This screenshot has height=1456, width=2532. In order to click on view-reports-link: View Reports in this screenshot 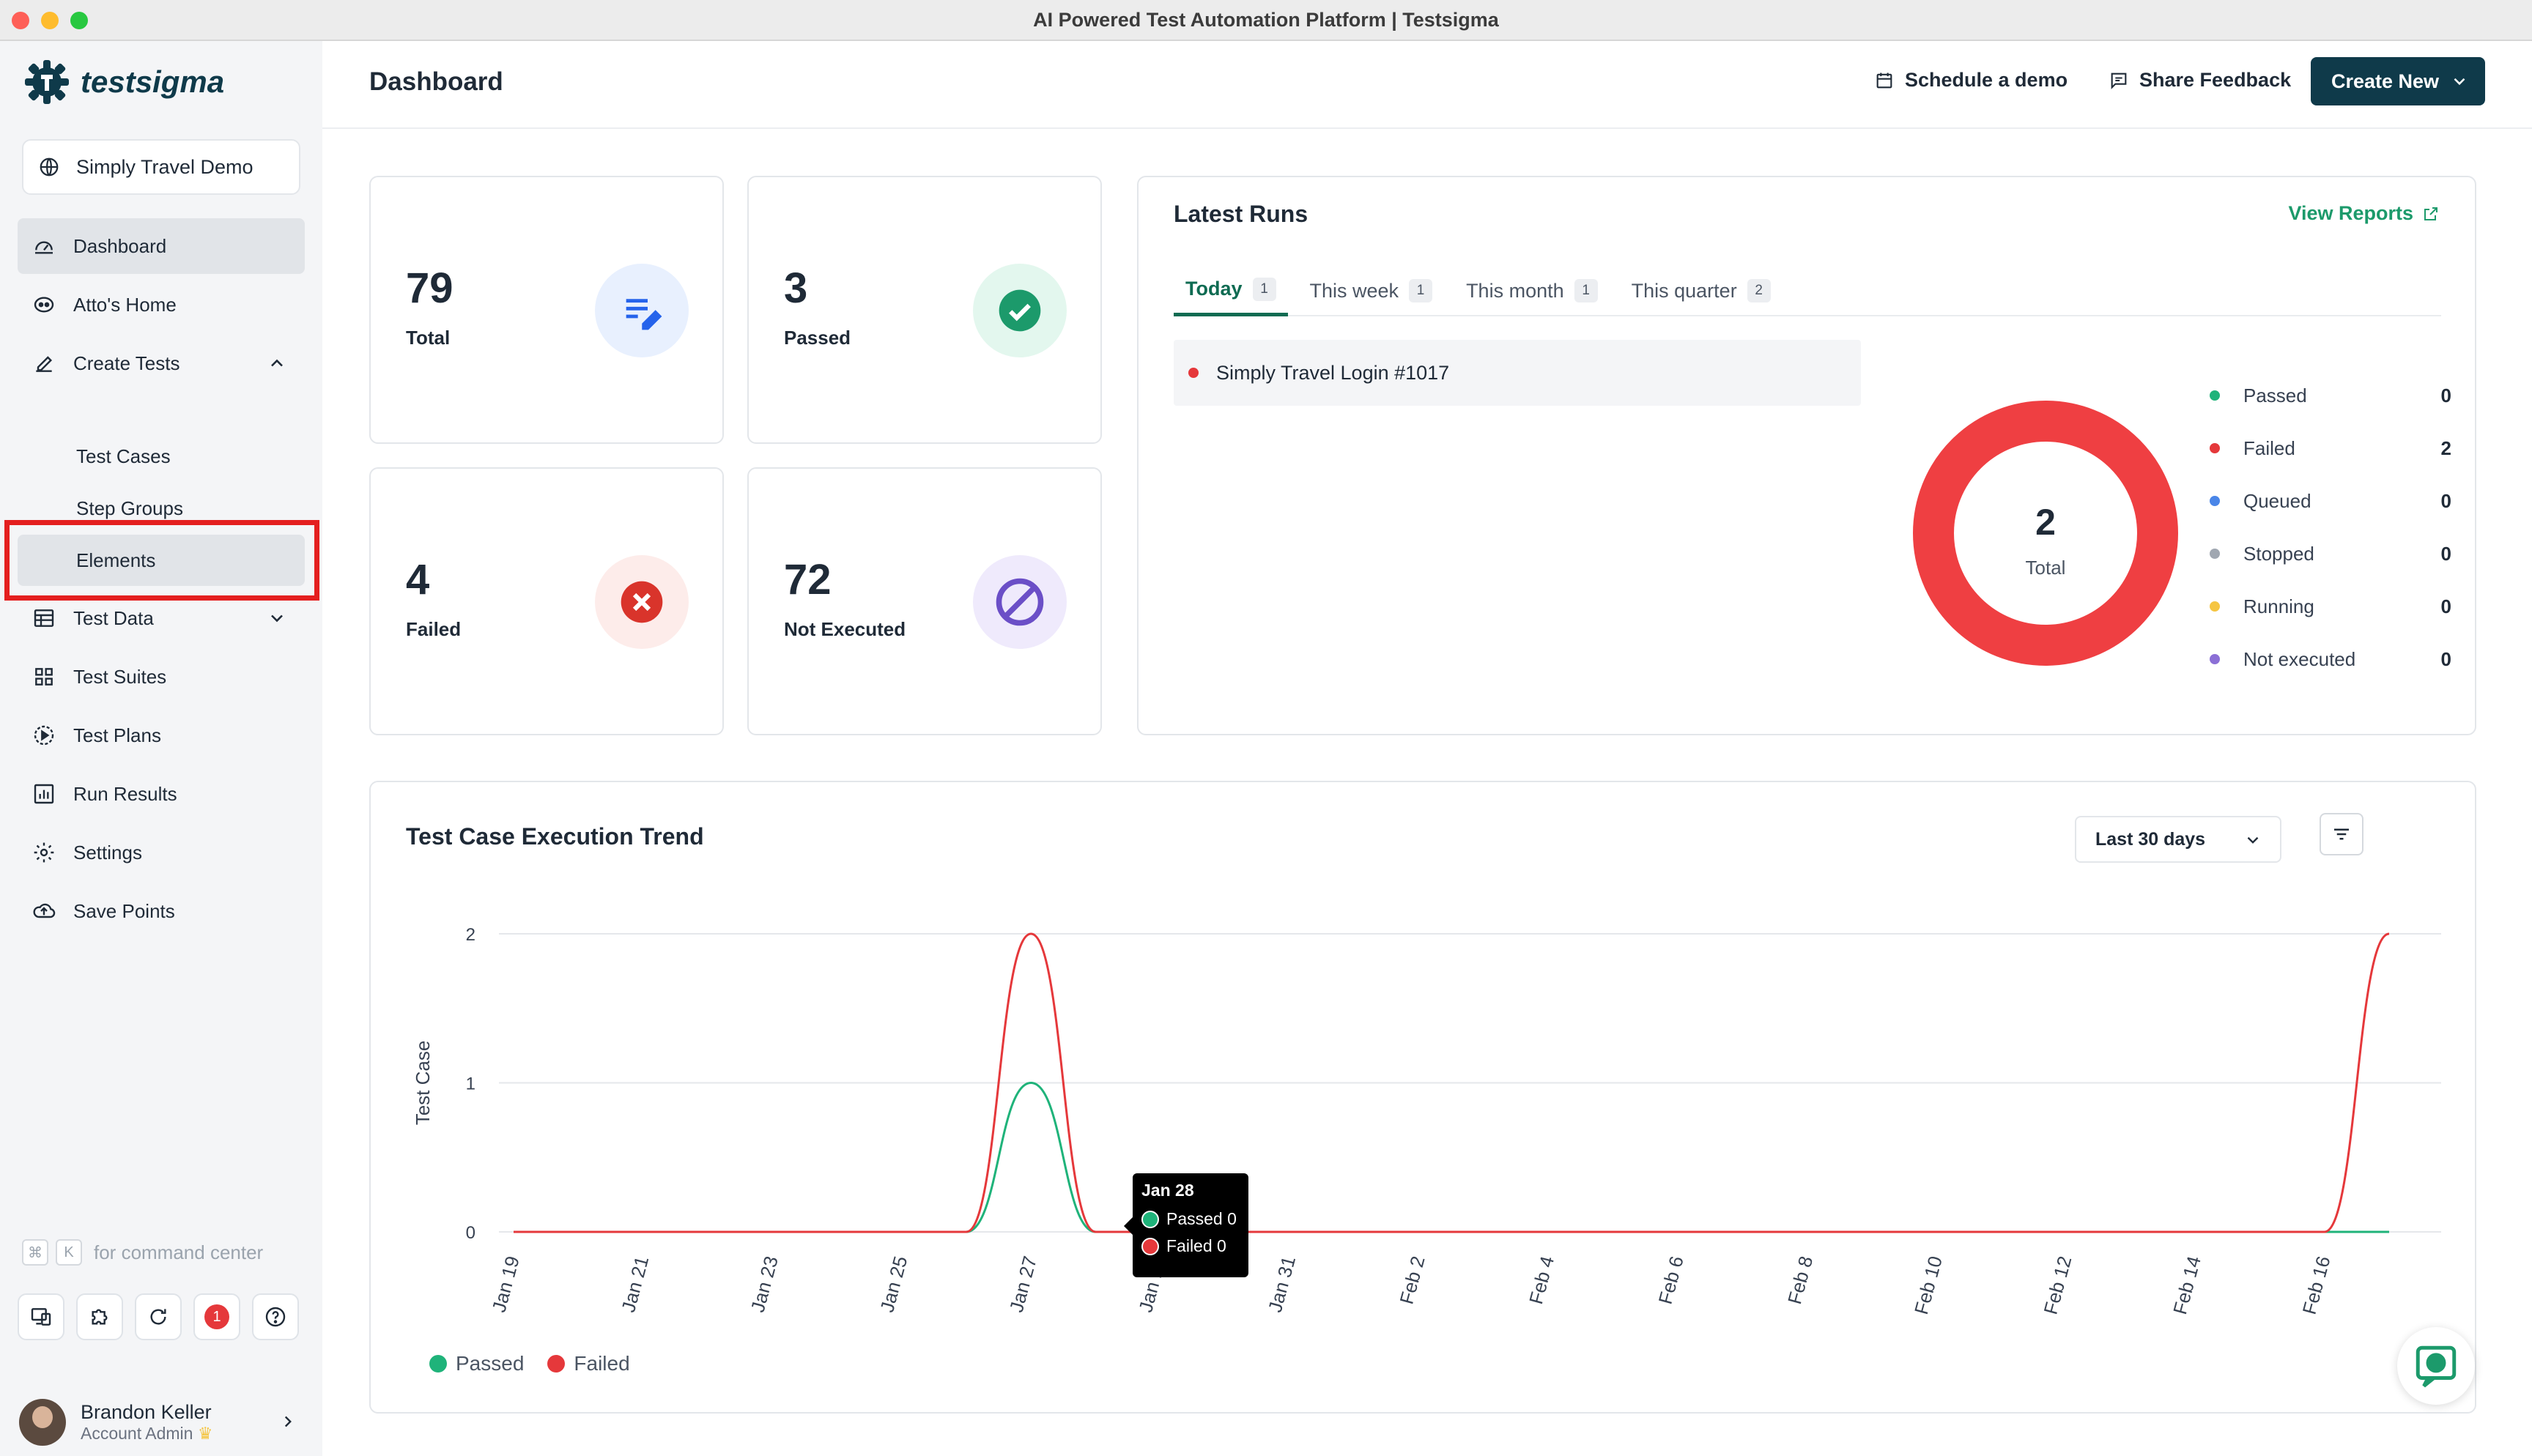, I will do `click(2364, 214)`.